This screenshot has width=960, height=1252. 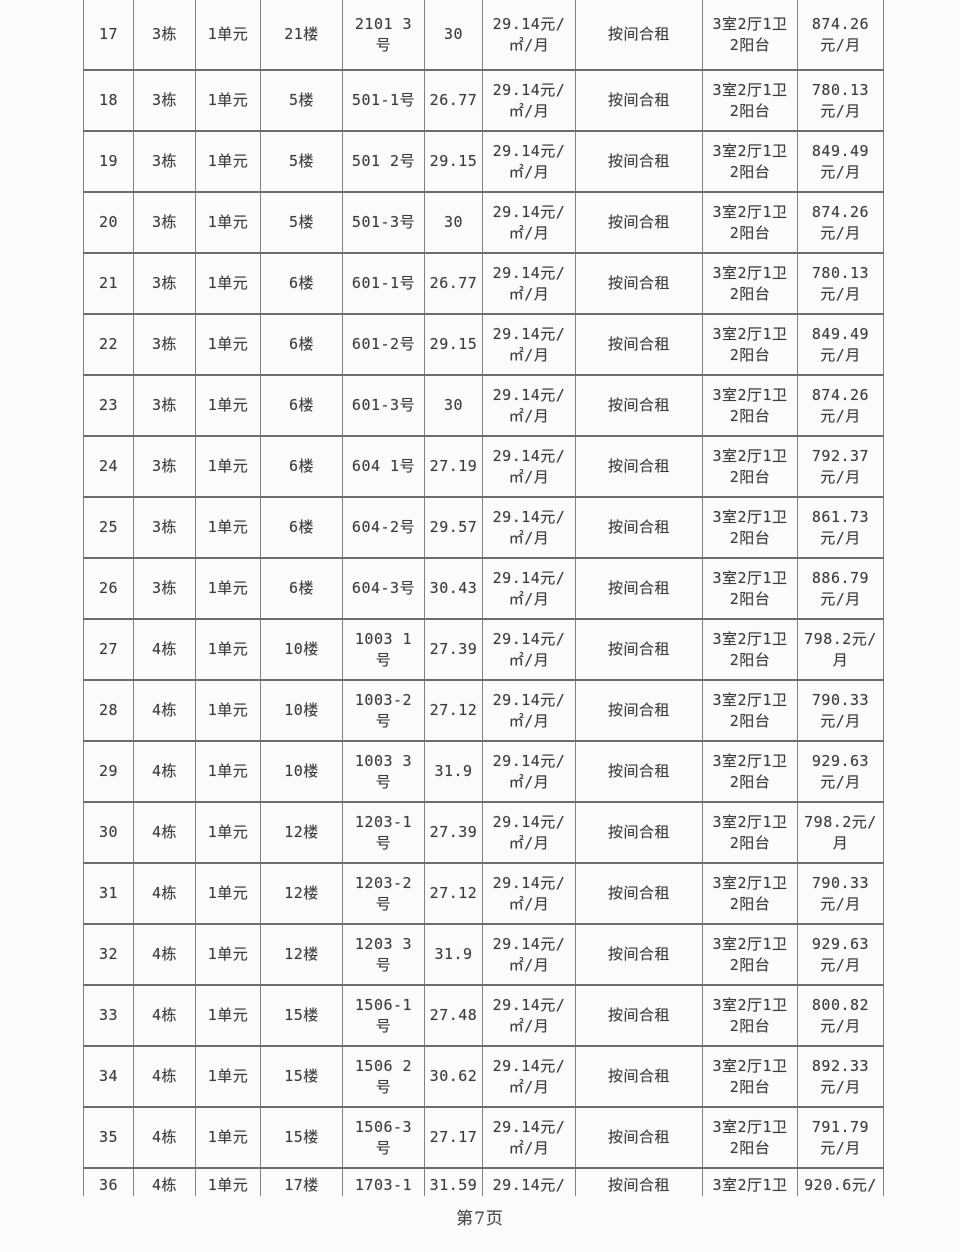 What do you see at coordinates (301, 466) in the screenshot?
I see `table-cell: 6楼` at bounding box center [301, 466].